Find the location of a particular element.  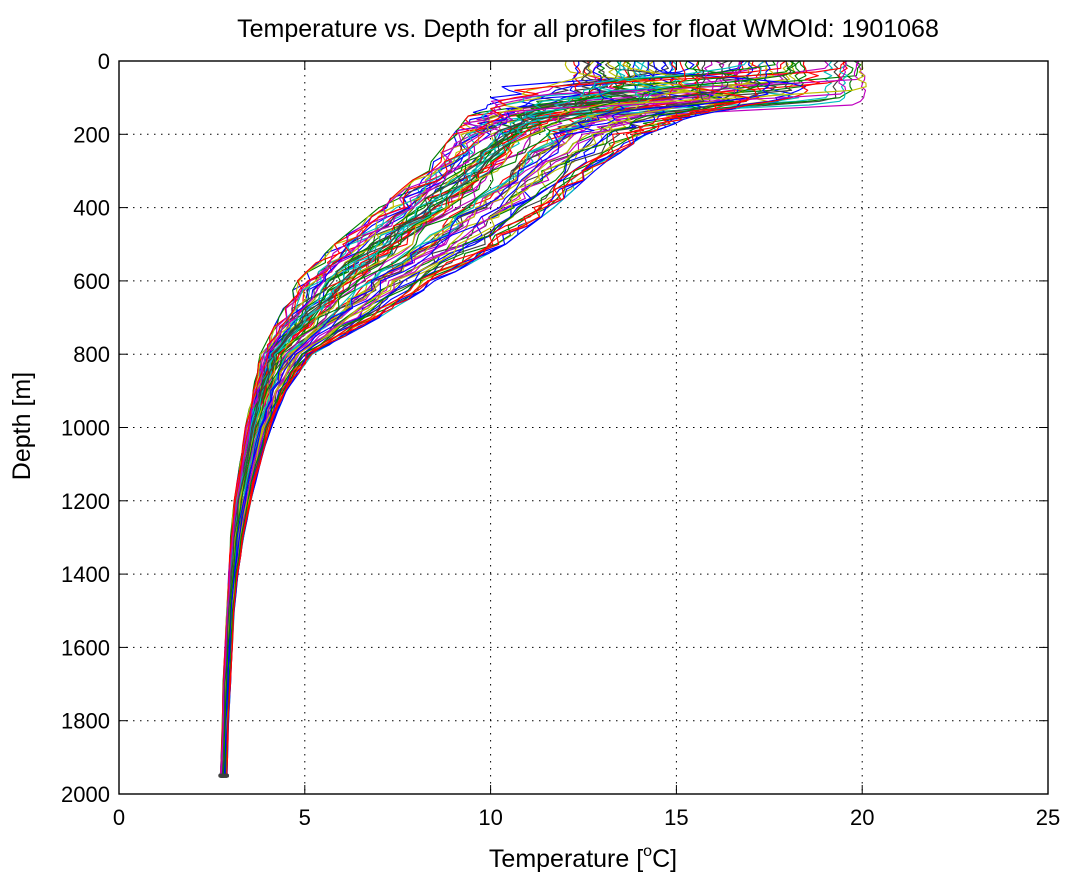

y-tick-label: 600 is located at coordinates (91, 281).